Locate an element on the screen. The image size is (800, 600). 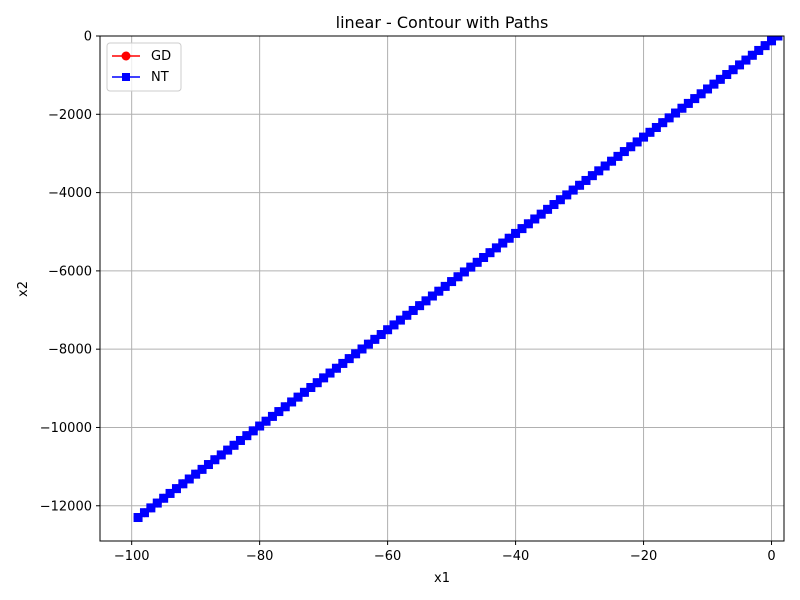
y-tick-label: −8000 is located at coordinates (70, 350).